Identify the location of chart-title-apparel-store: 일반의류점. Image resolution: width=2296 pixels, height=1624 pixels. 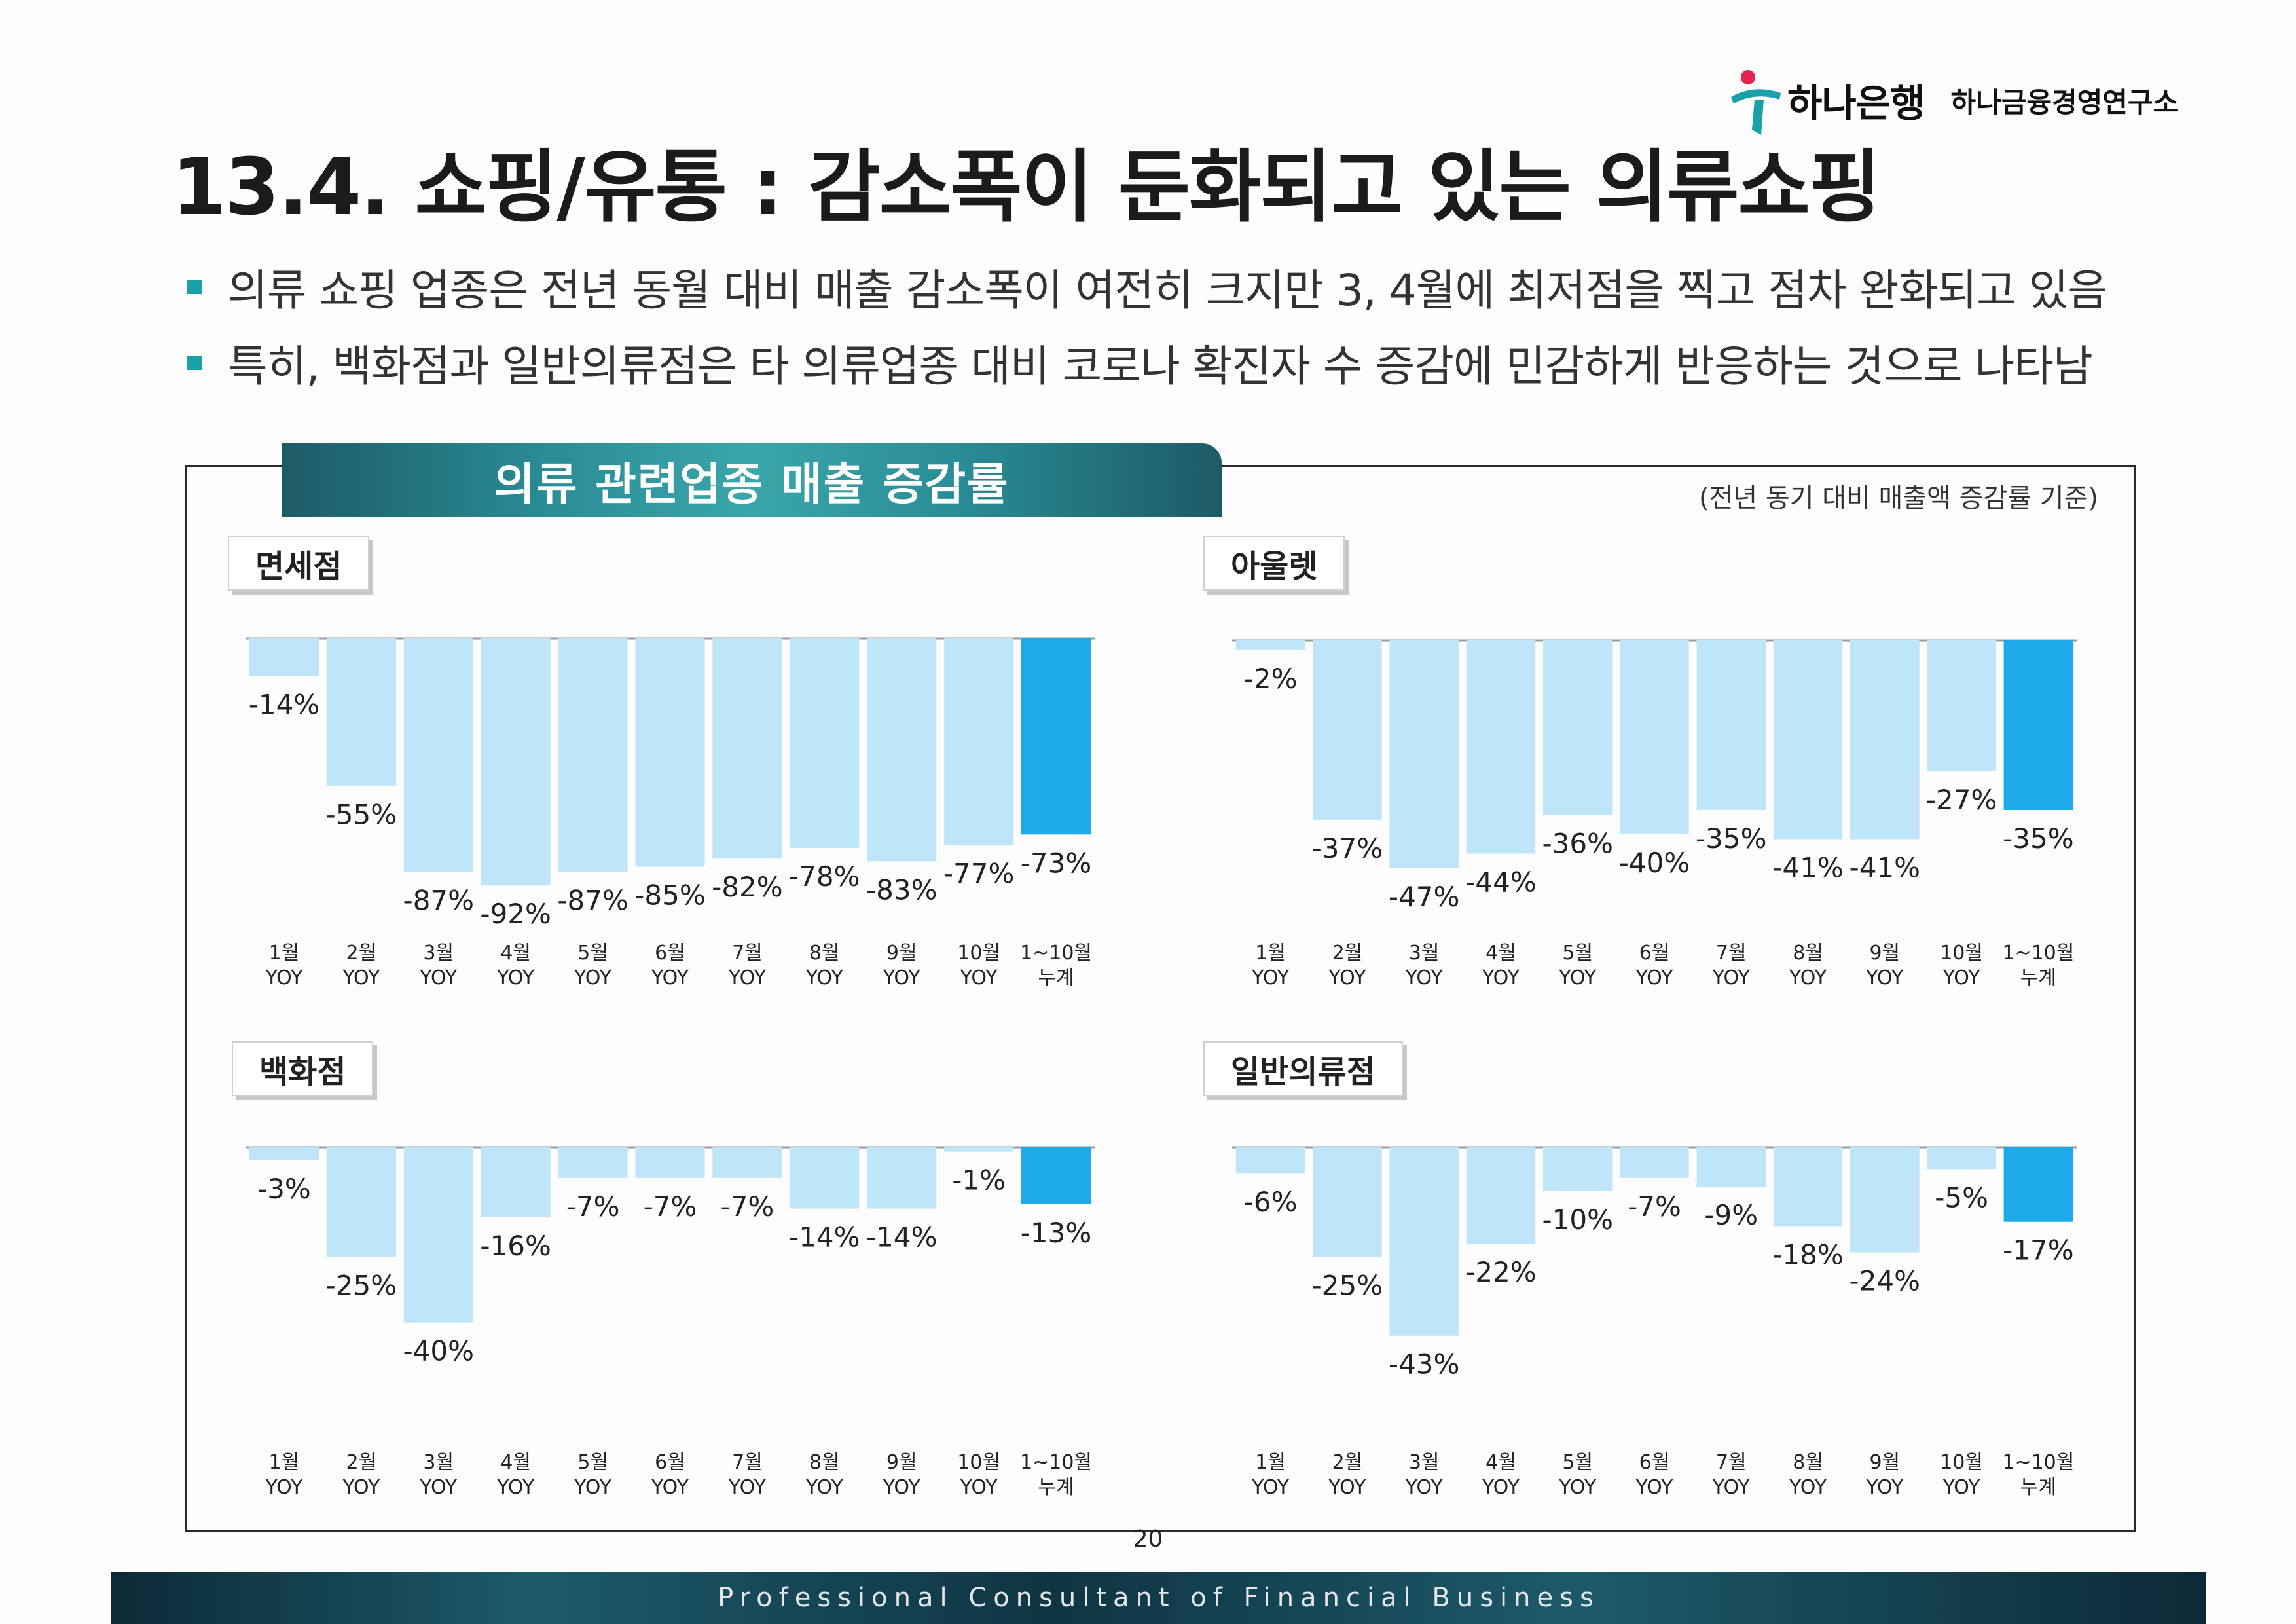
(1303, 1068).